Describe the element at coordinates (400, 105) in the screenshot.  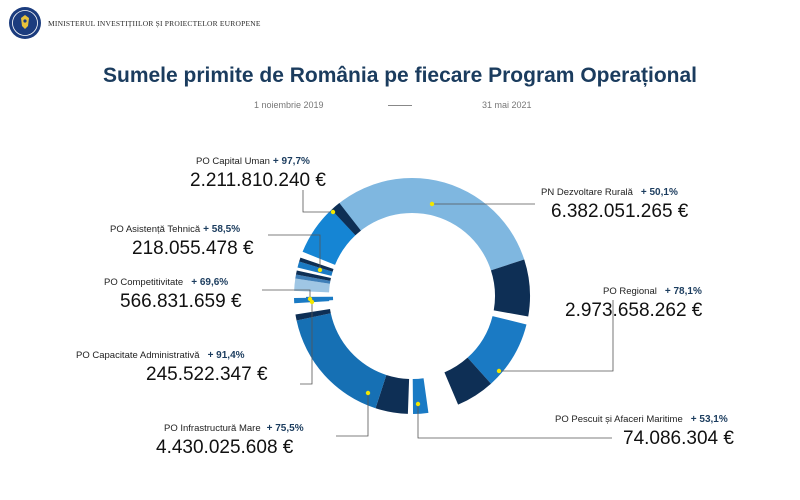
I see `period-divider` at that location.